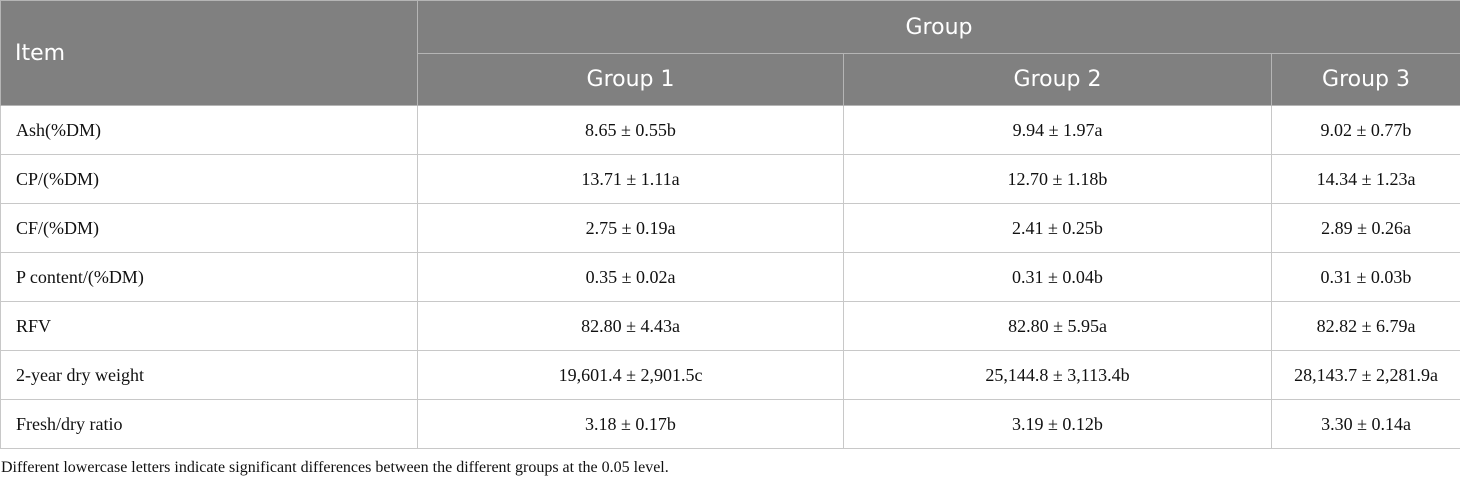 The width and height of the screenshot is (1460, 477). I want to click on cell: 82.80 ± 4.43a, so click(630, 326).